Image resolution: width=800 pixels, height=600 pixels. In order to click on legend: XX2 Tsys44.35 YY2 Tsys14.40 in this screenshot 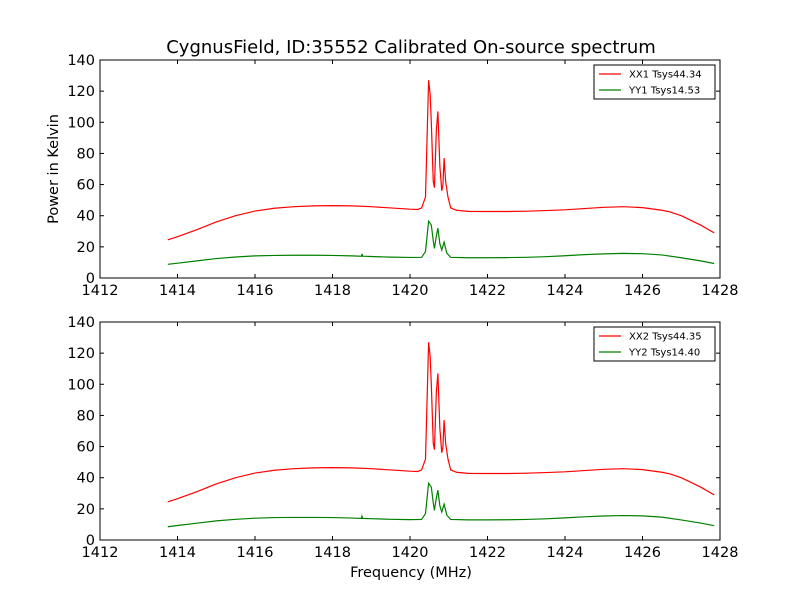, I will do `click(654, 344)`.